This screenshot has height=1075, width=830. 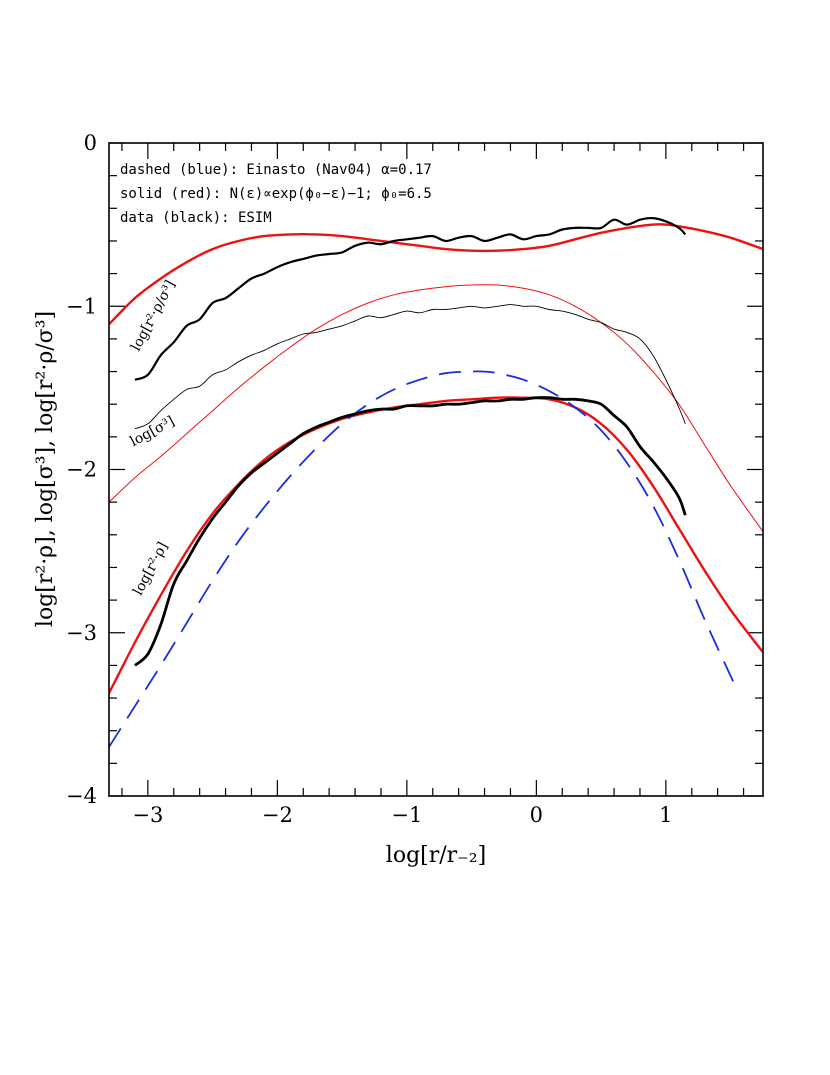 I want to click on y-tick-label: −2, so click(x=81, y=470).